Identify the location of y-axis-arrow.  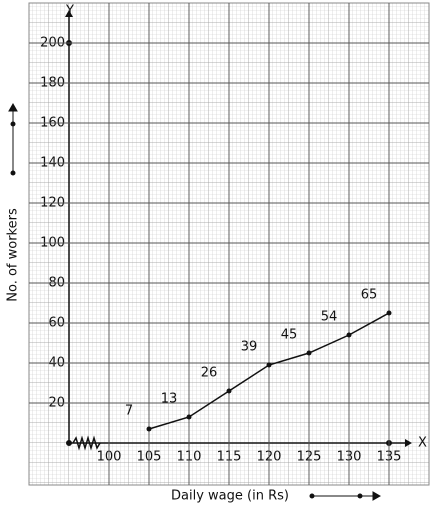
(69, 13).